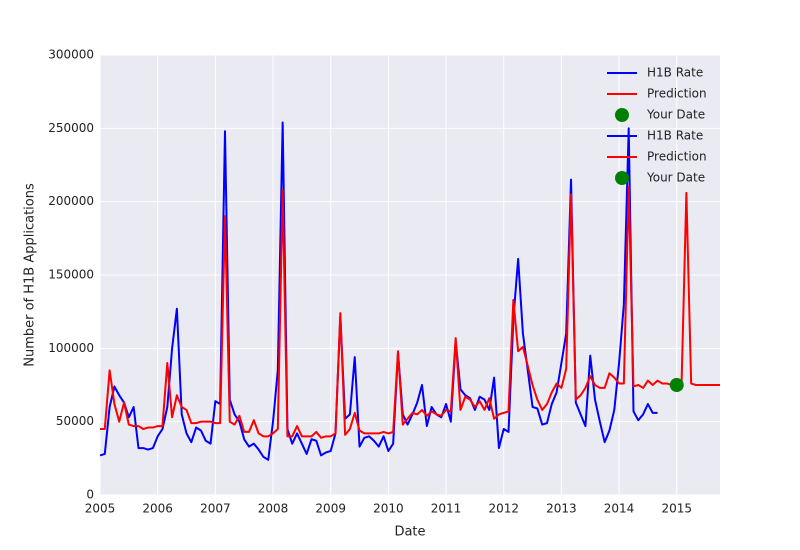 The width and height of the screenshot is (800, 550). I want to click on x-tick-label: 2014, so click(619, 509).